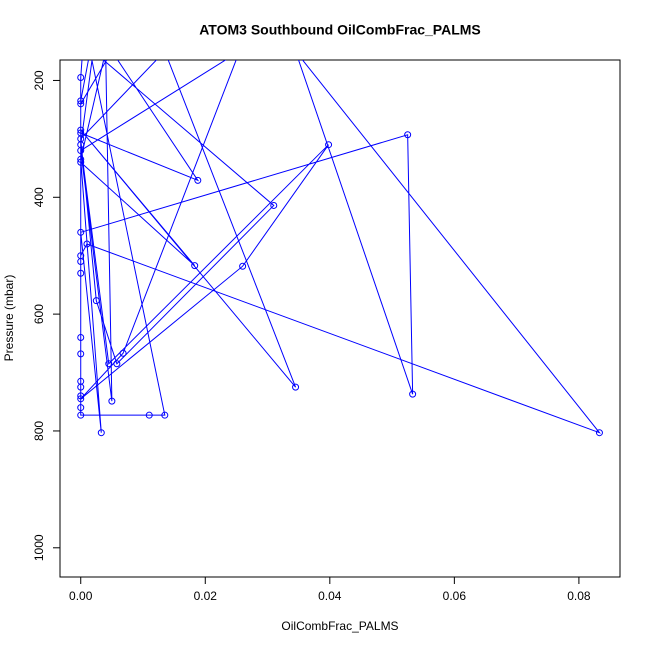 Image resolution: width=650 pixels, height=650 pixels. Describe the element at coordinates (339, 626) in the screenshot. I see `x-axis-label: OilCombFrac_PALMS` at that location.